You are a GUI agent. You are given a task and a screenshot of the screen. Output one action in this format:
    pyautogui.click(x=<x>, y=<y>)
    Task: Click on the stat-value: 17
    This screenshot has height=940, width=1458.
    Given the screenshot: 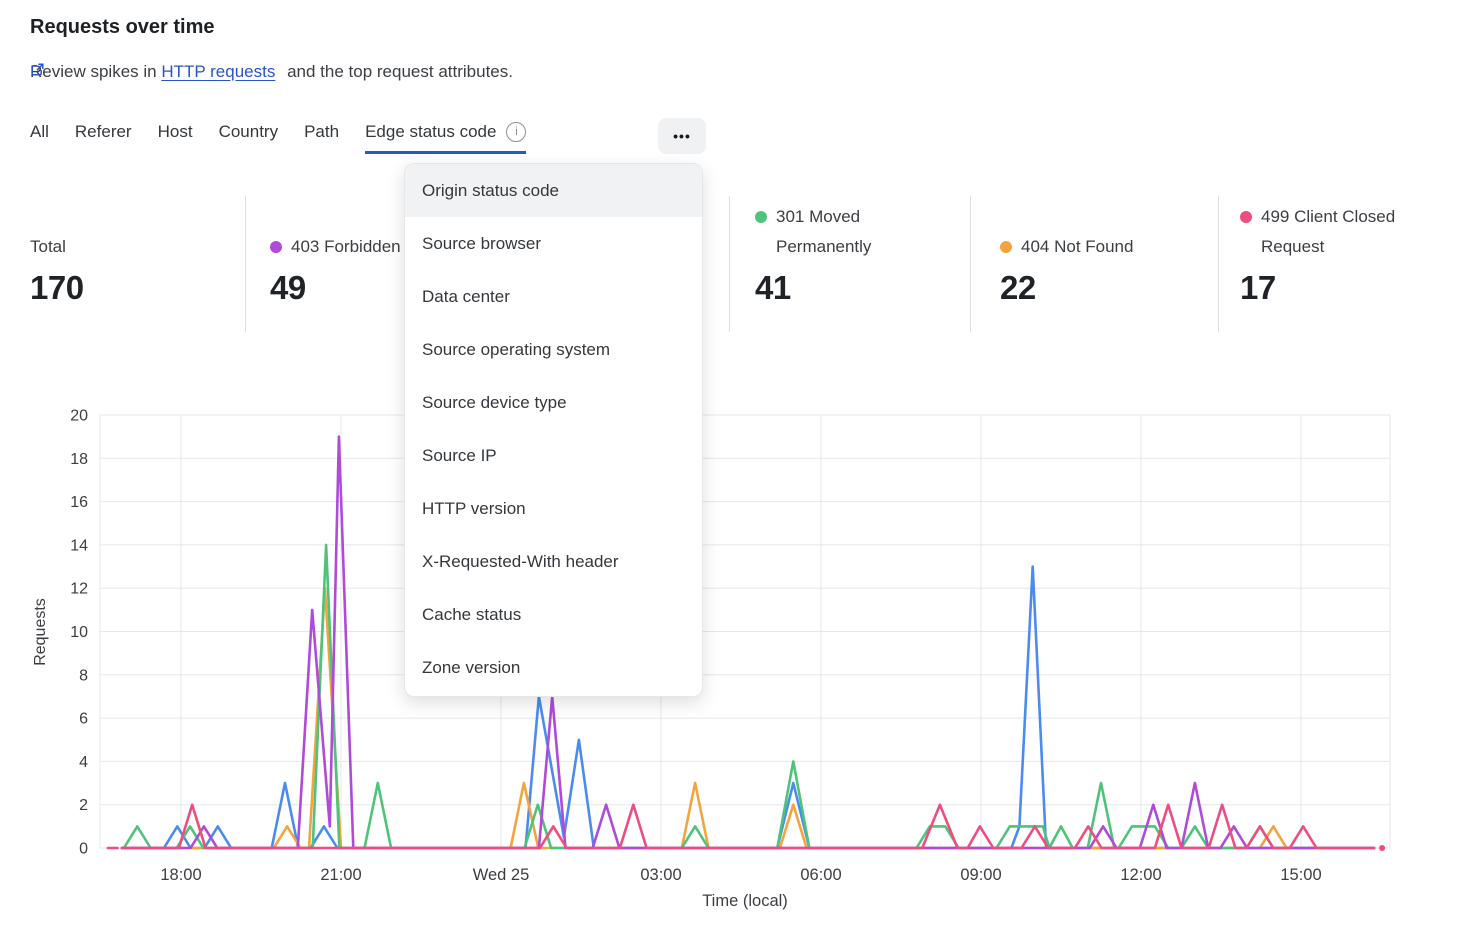 What is the action you would take?
    pyautogui.click(x=1258, y=287)
    